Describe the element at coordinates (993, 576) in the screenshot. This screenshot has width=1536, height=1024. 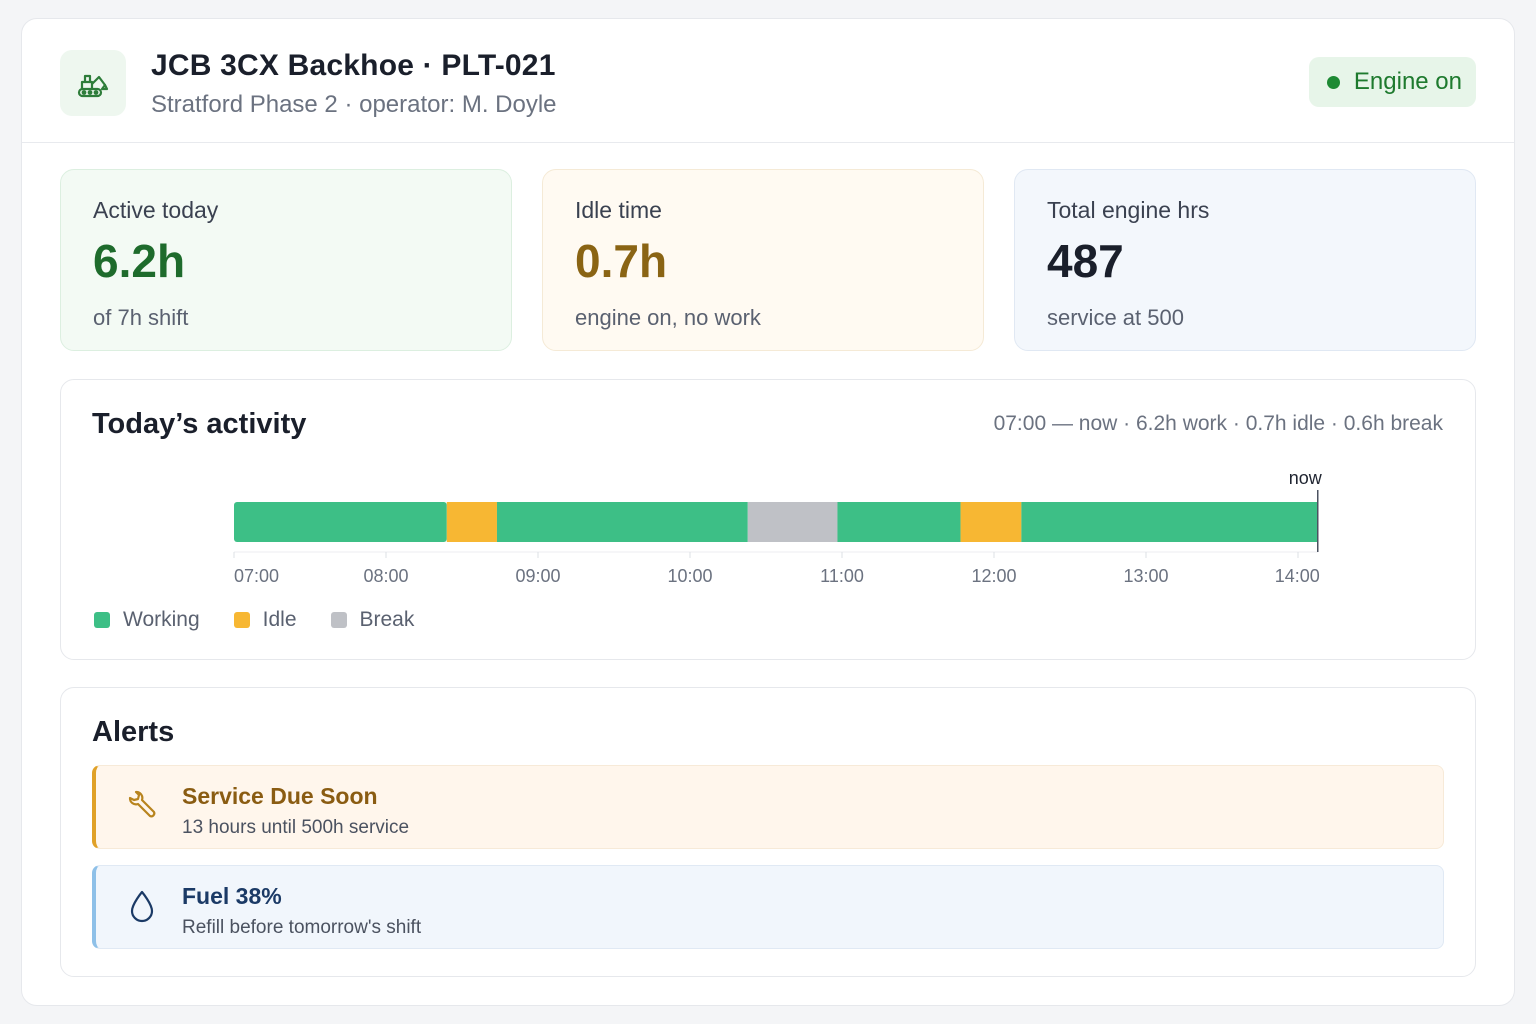
I see `timeline-tick-label: 12:00` at that location.